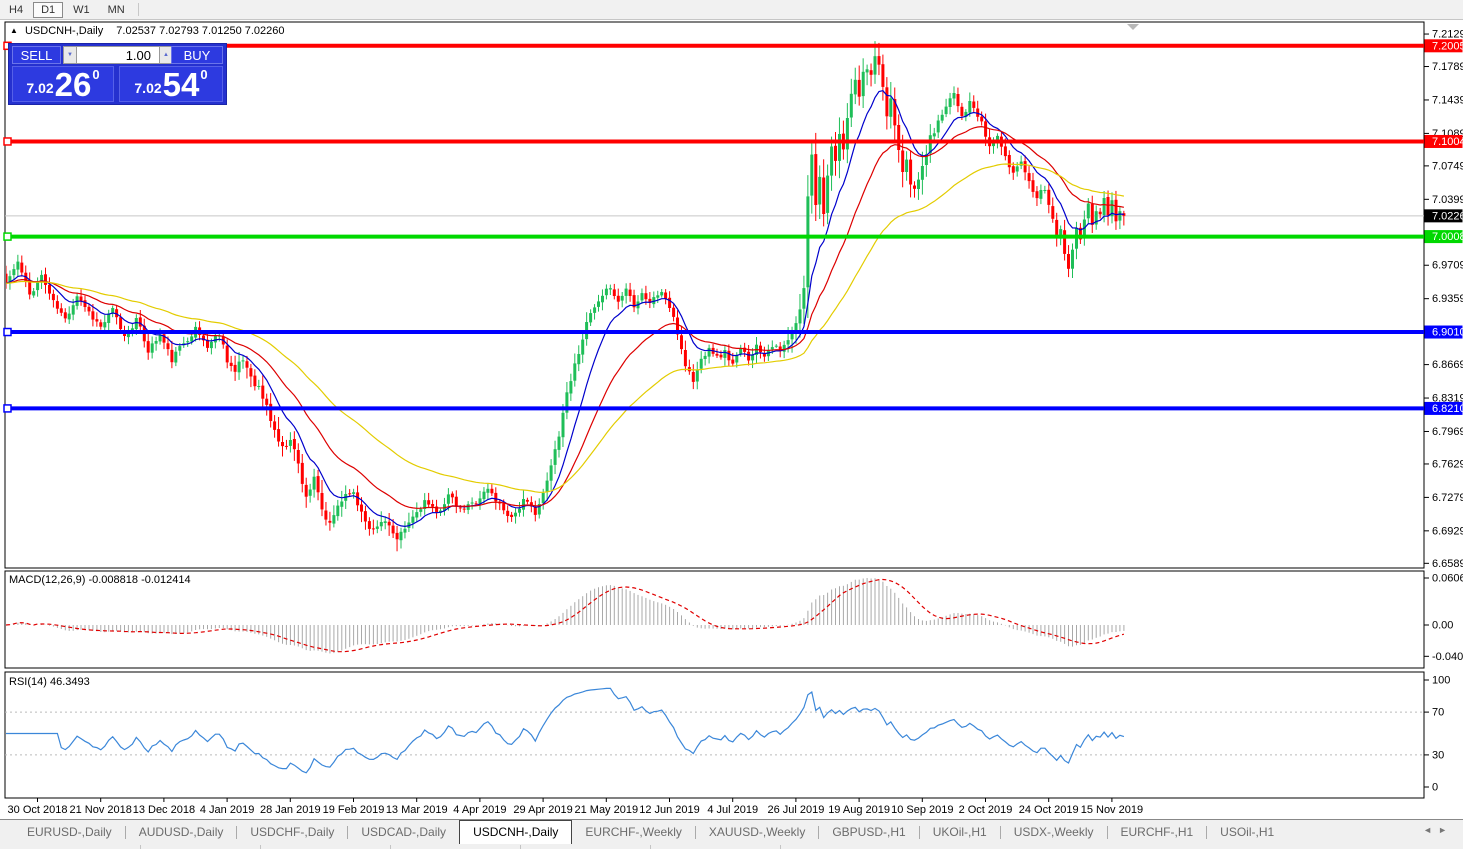  What do you see at coordinates (733, 332) in the screenshot?
I see `horizontal-level-line: 6.90100` at bounding box center [733, 332].